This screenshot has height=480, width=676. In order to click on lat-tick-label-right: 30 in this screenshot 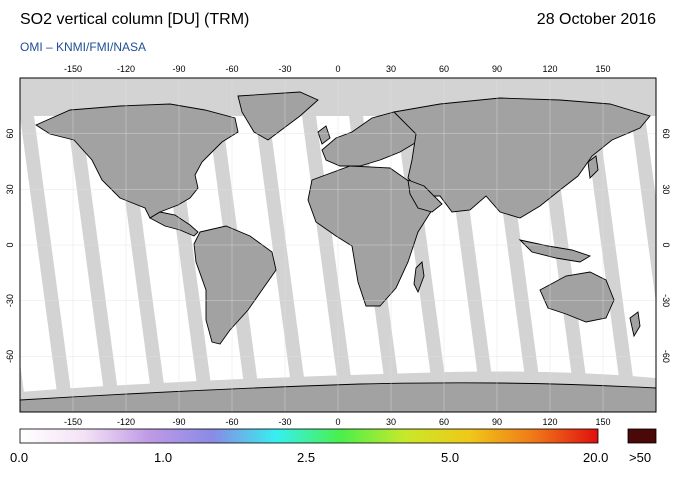, I will do `click(666, 189)`.